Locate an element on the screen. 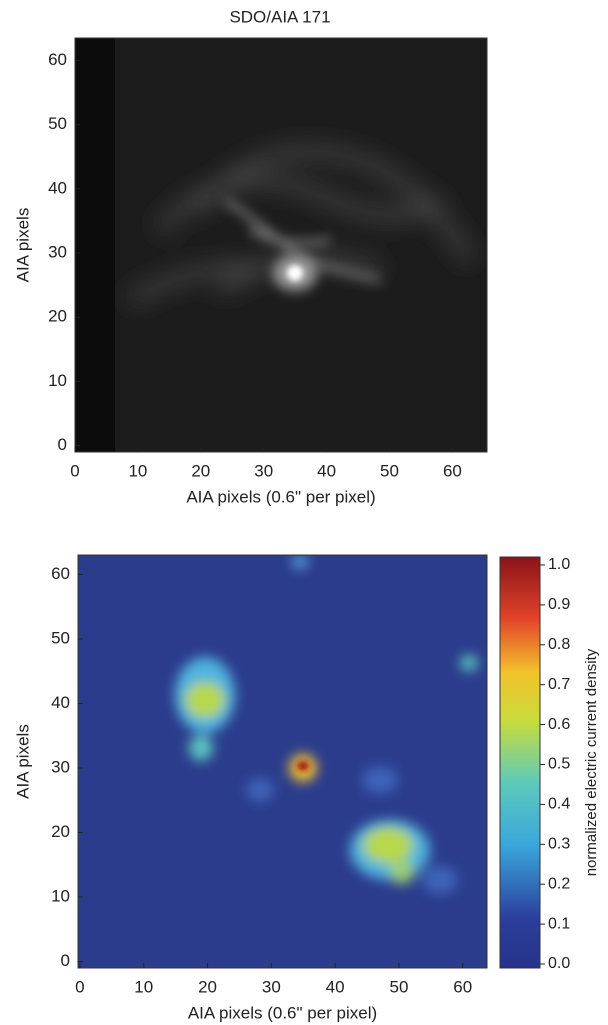  colorbar is located at coordinates (520, 762).